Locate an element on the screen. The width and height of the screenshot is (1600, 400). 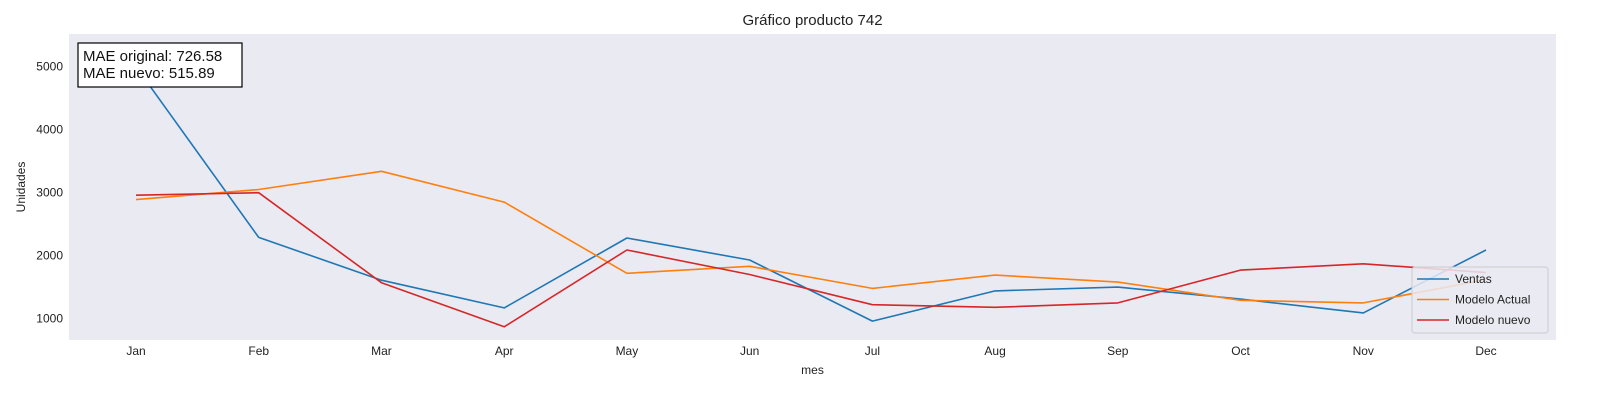
y-tick-label: 1000 is located at coordinates (49, 319).